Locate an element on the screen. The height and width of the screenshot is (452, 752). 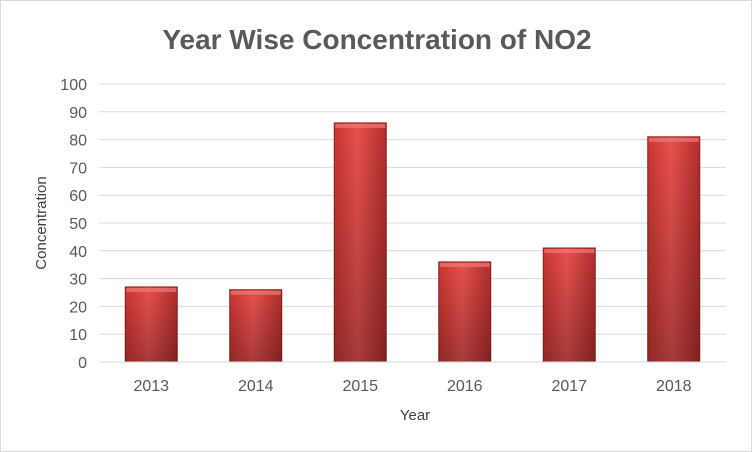
y-tick-label: 100 is located at coordinates (73, 85).